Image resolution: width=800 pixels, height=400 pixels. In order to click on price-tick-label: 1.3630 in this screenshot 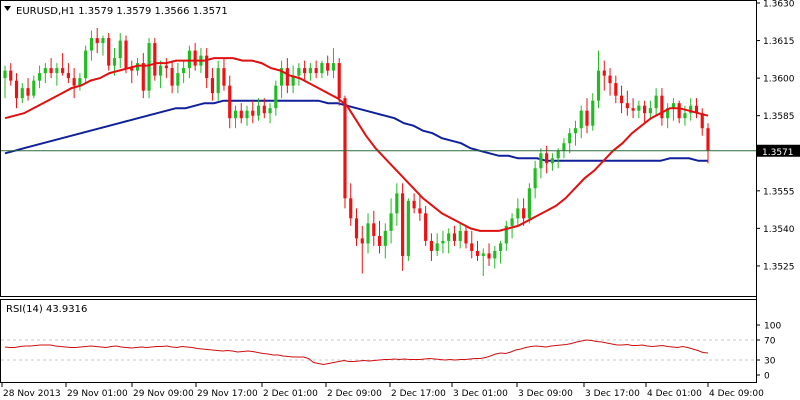, I will do `click(779, 5)`.